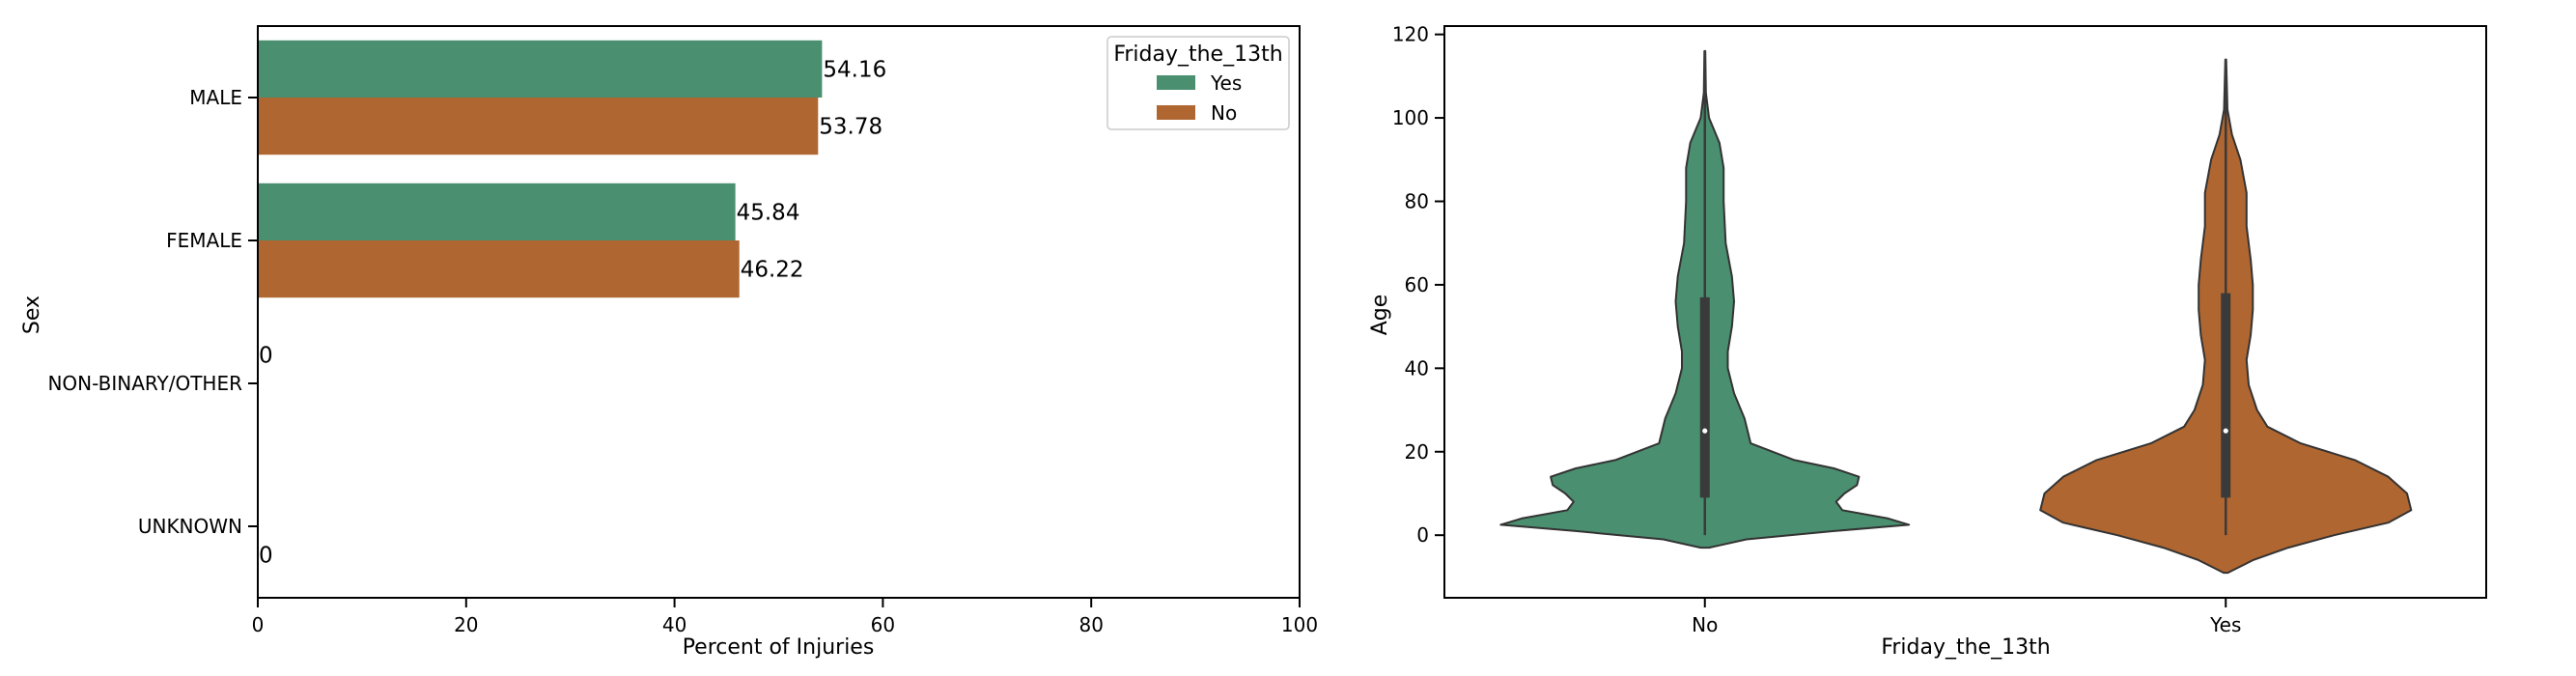  What do you see at coordinates (1198, 54) in the screenshot?
I see `legend-title: Friday_the_13th` at bounding box center [1198, 54].